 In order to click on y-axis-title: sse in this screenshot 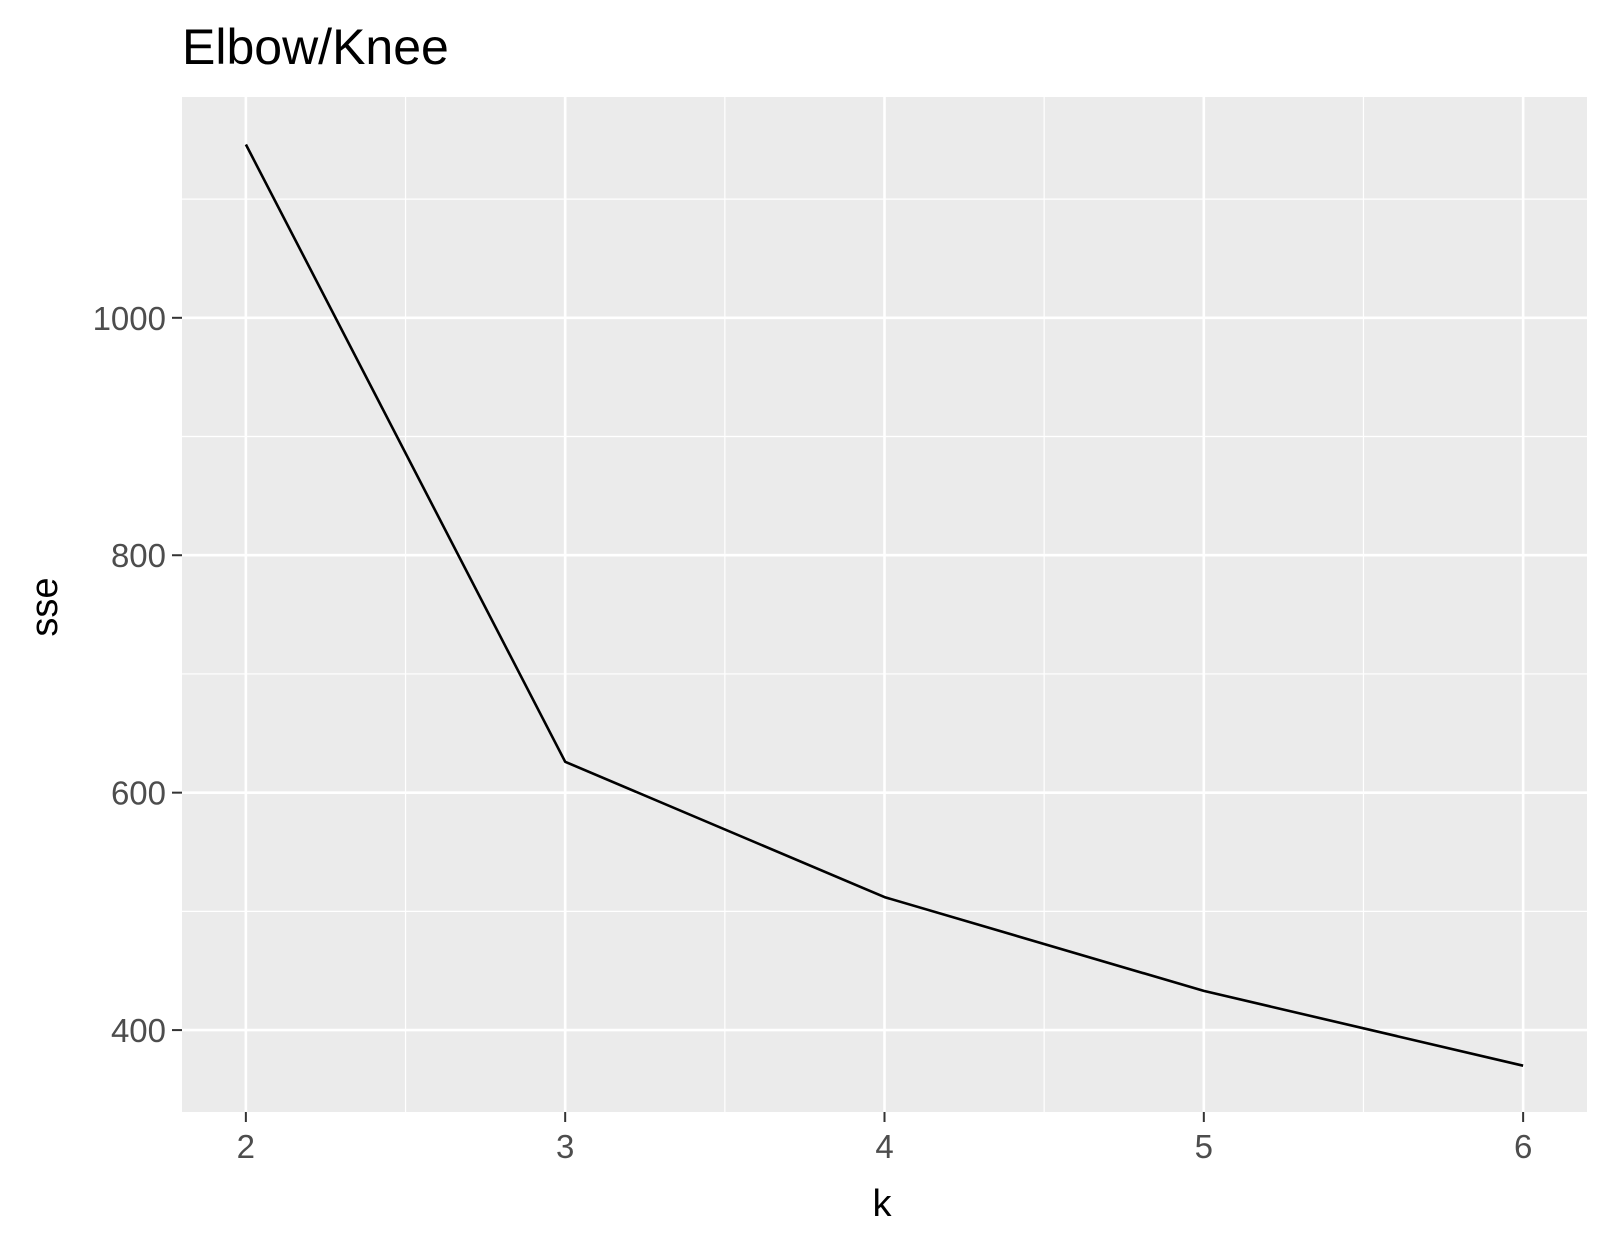, I will do `click(45, 606)`.